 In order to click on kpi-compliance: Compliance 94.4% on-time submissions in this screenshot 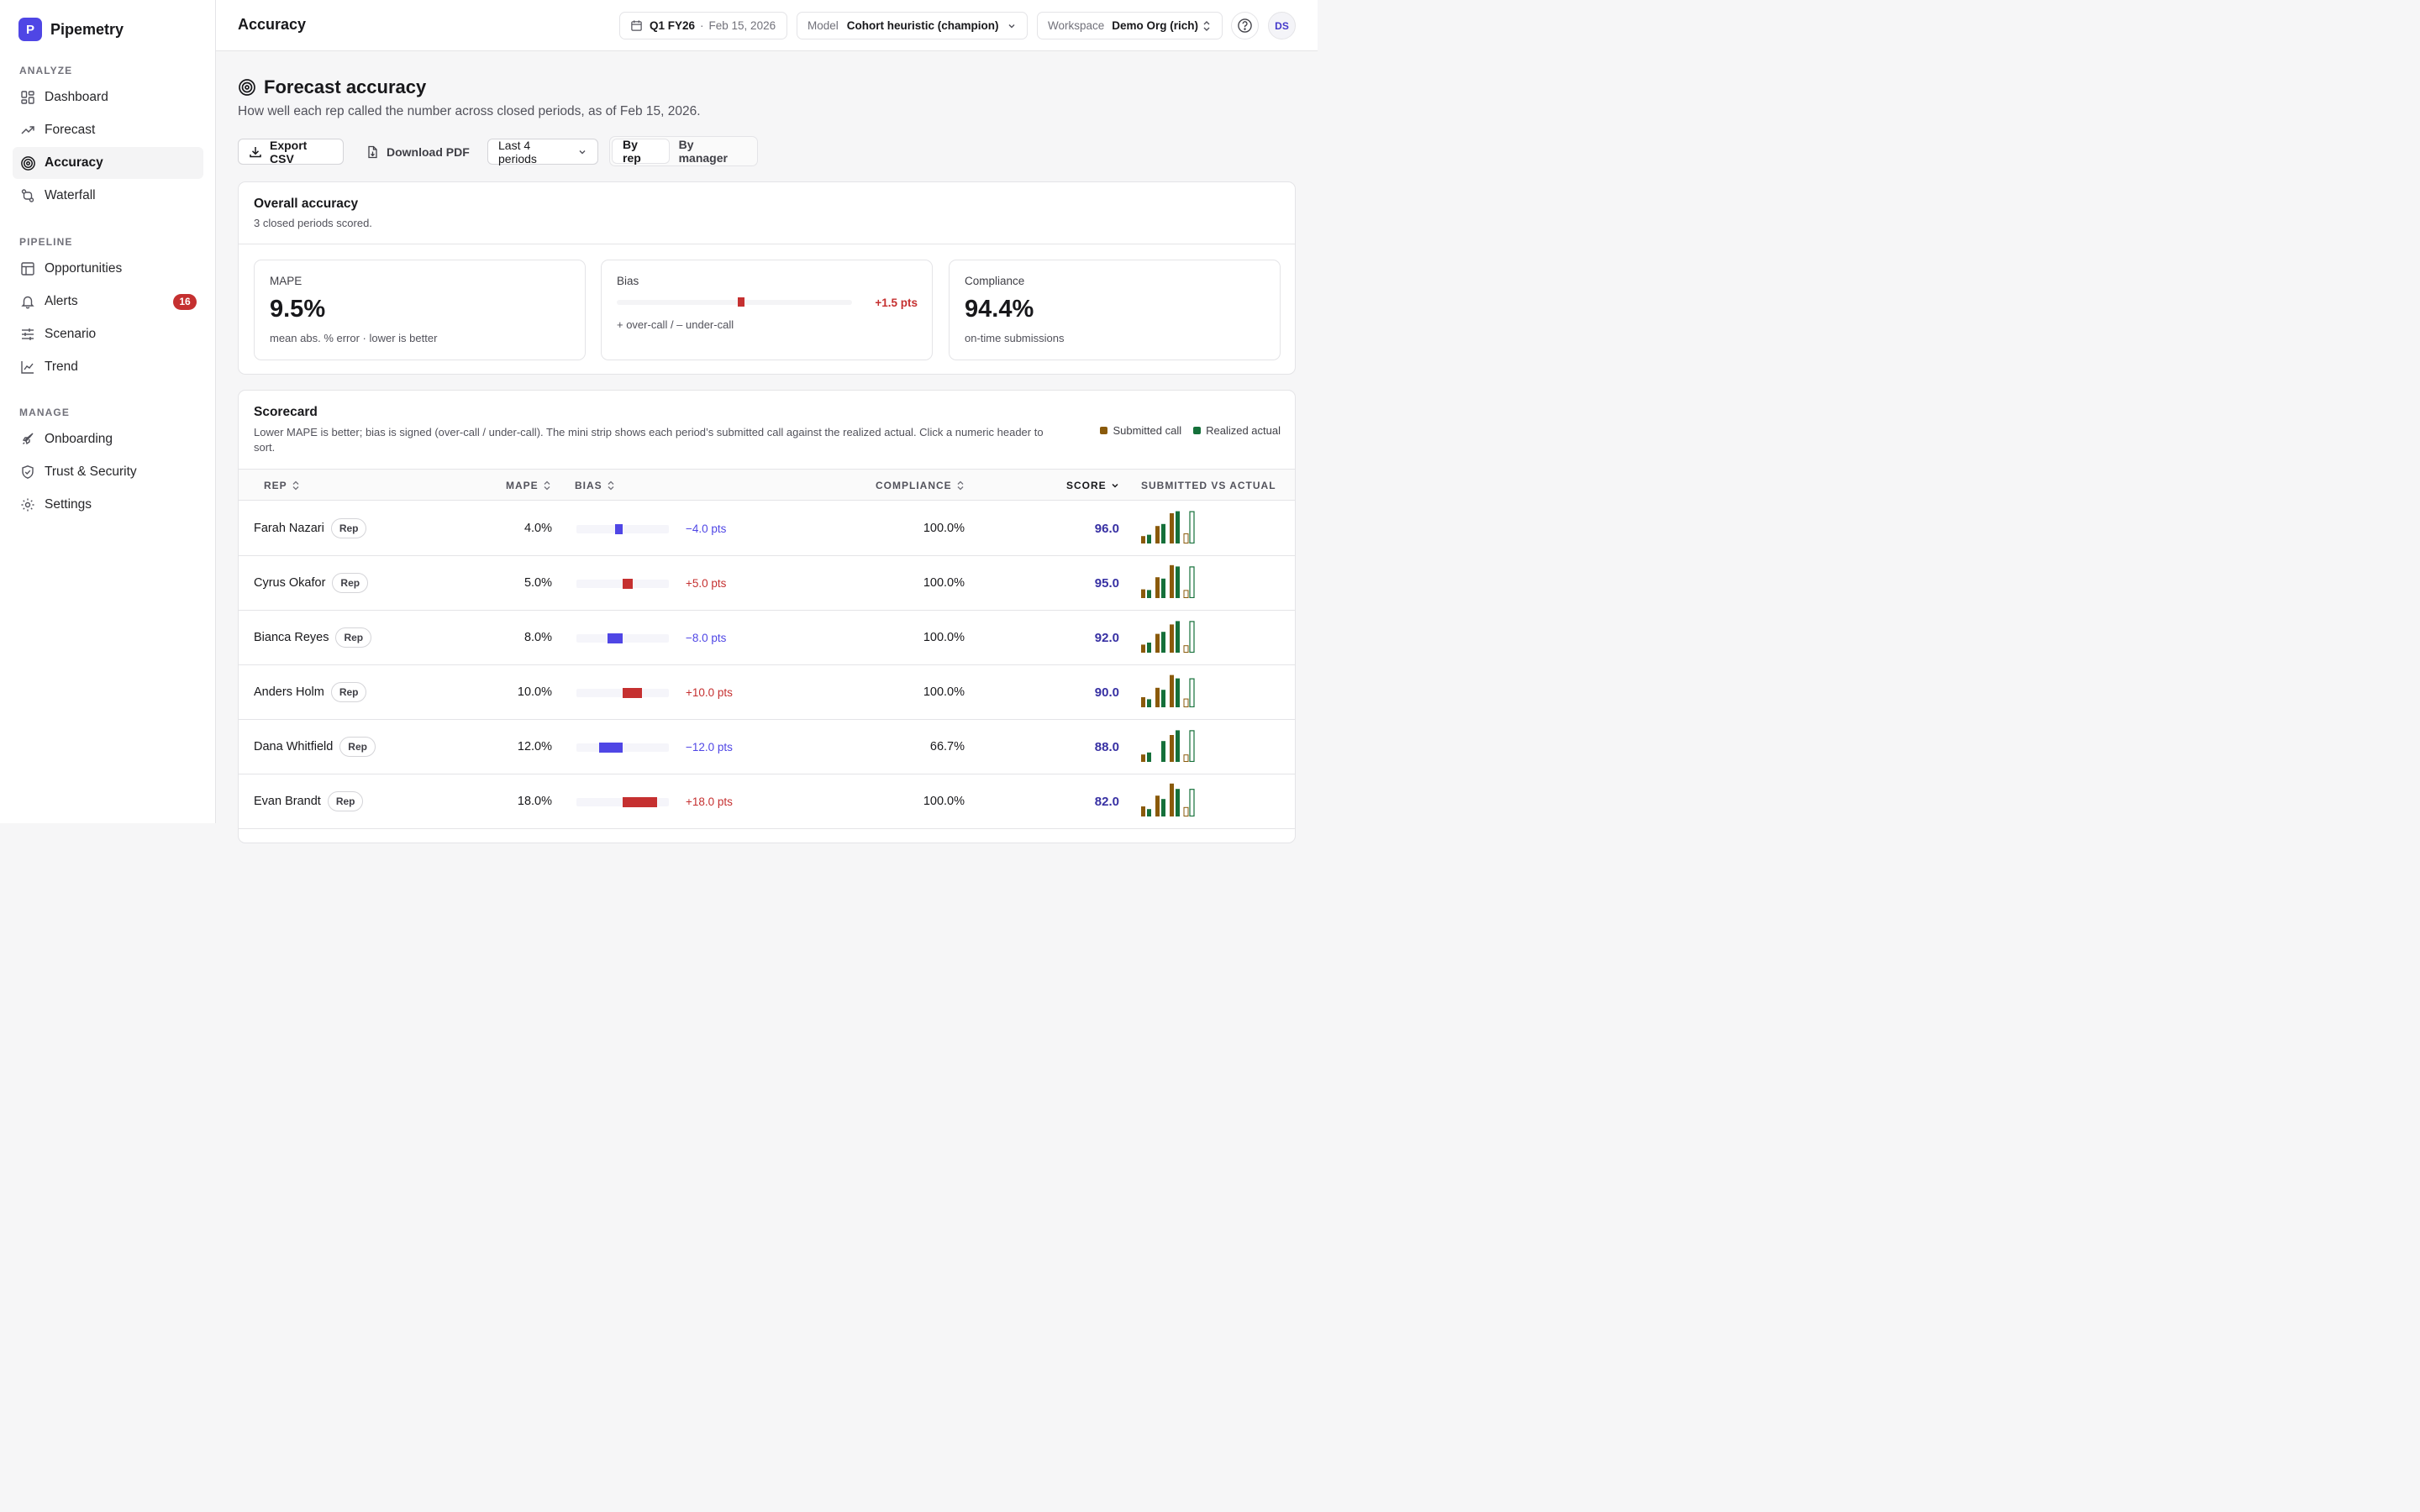, I will do `click(1115, 310)`.